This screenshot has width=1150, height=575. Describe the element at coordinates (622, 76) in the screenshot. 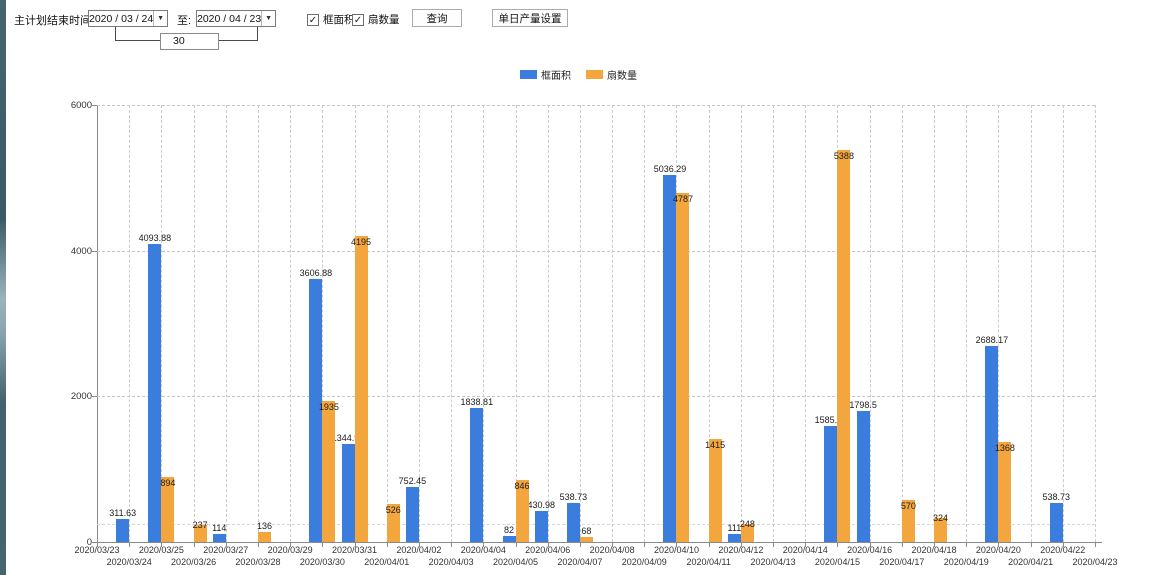

I see `legend-label: 扇数量` at that location.